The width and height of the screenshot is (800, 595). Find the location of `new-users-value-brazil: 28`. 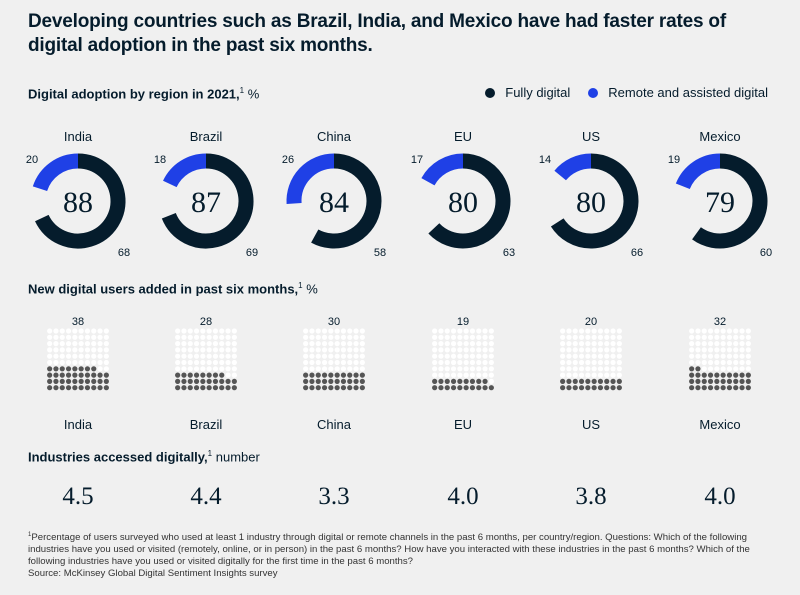

new-users-value-brazil: 28 is located at coordinates (206, 322).